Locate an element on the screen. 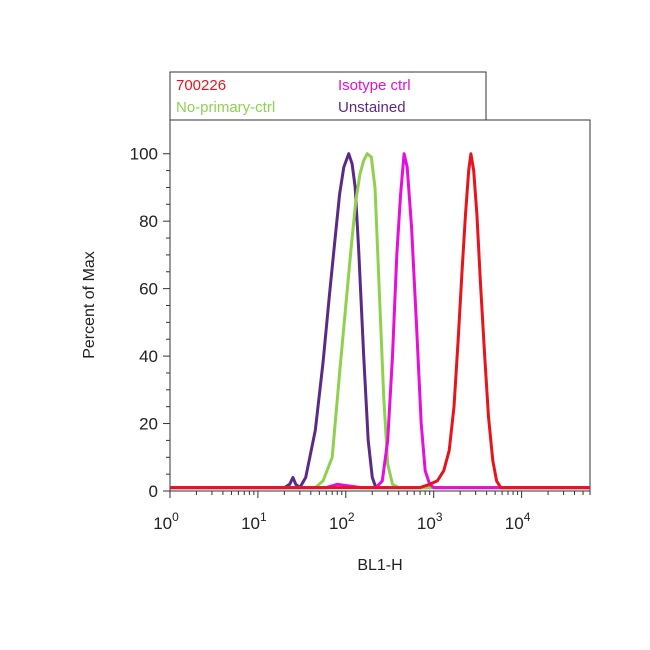 This screenshot has height=650, width=650. x-axis: 10⁰ 10¹ 10² 10³ 10⁴ is located at coordinates (372, 512).